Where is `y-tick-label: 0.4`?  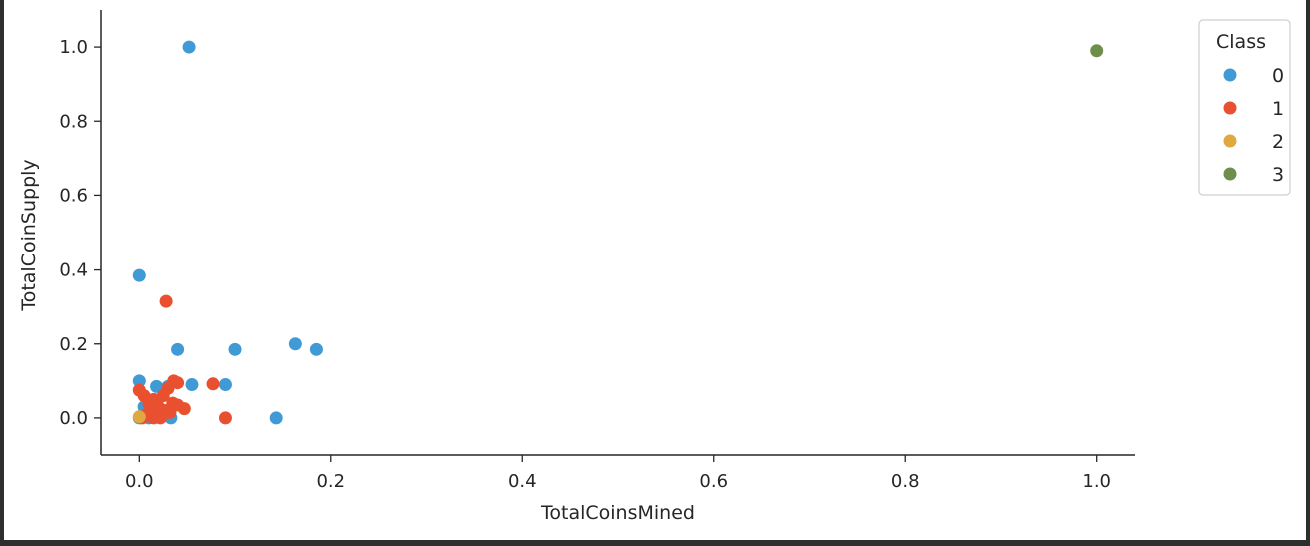
y-tick-label: 0.4 is located at coordinates (73, 270).